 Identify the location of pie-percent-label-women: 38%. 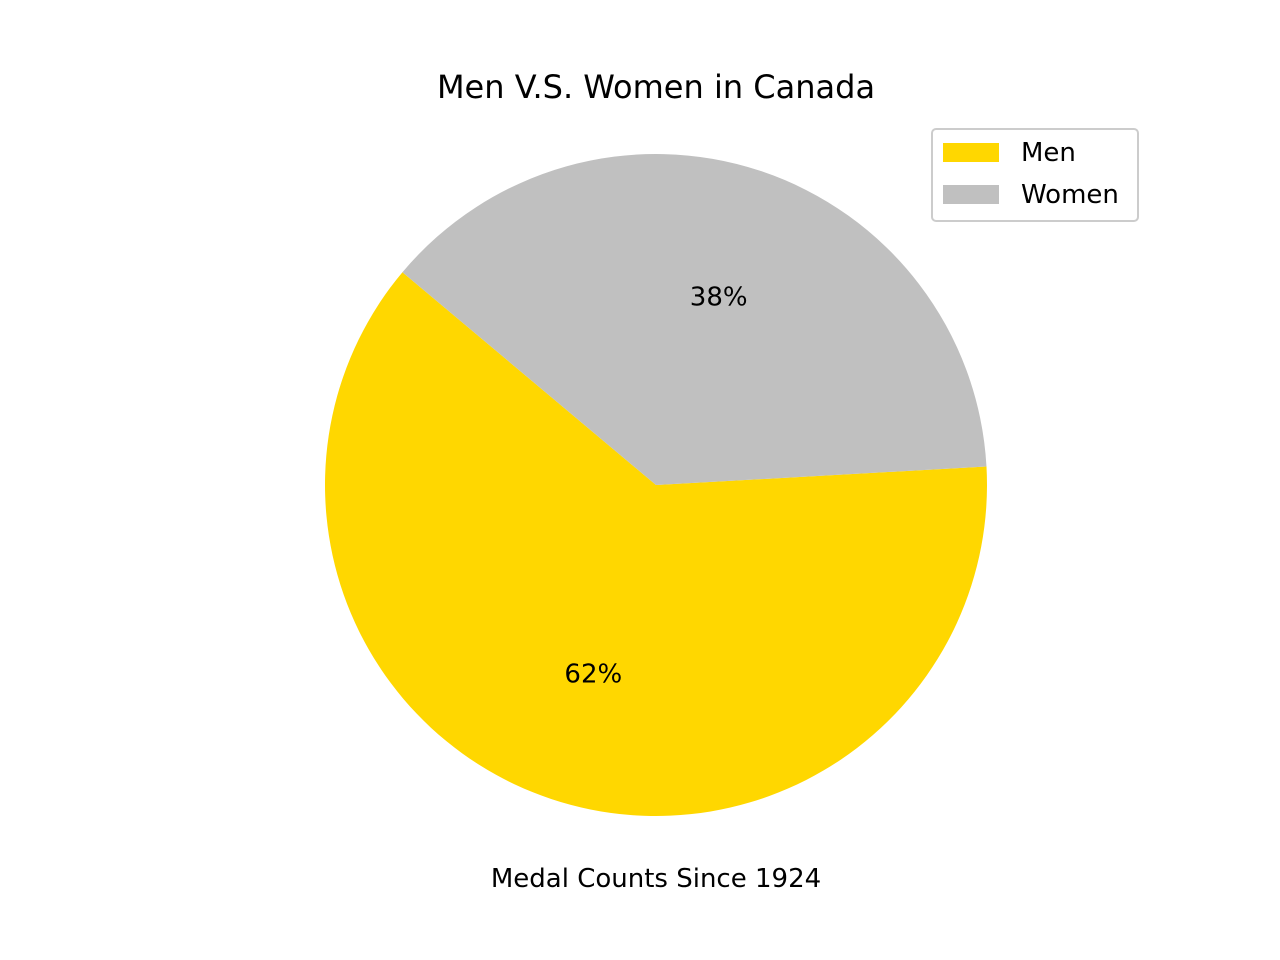
(719, 298).